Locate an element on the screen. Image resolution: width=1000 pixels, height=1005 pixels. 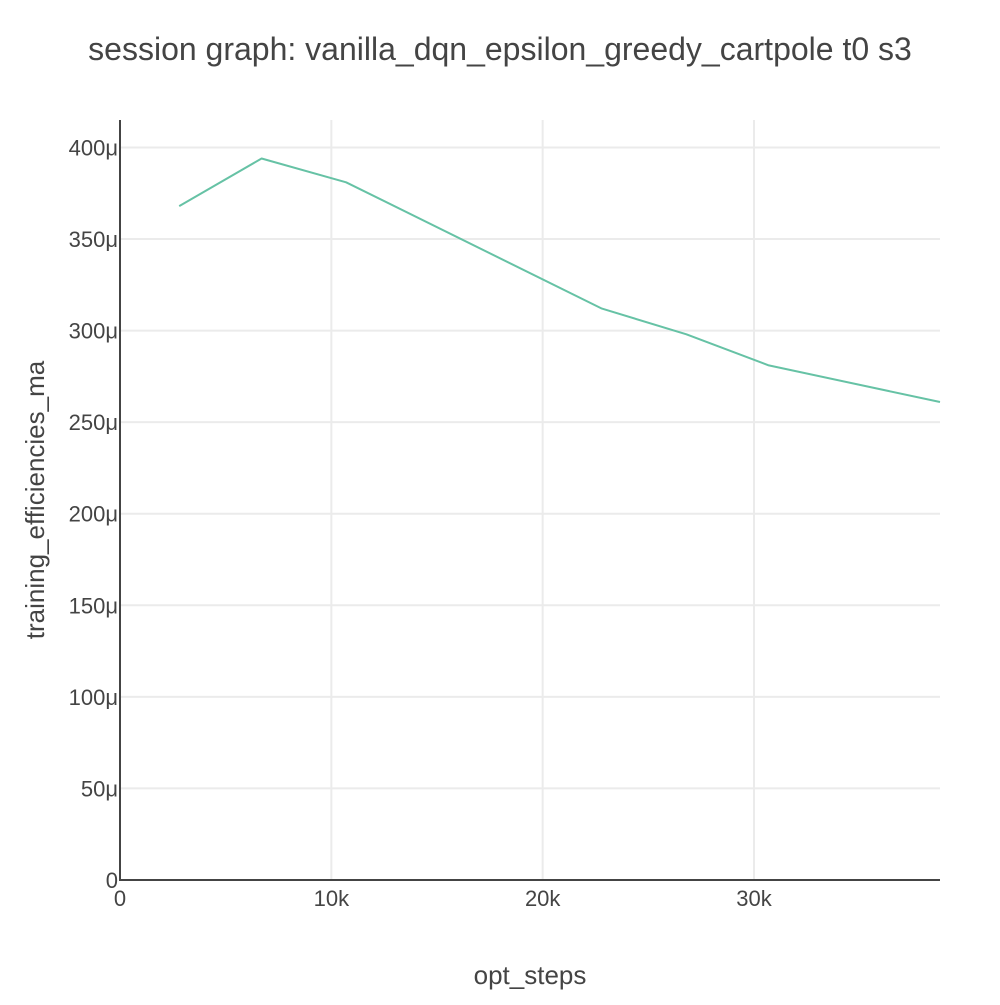
y-tick-label: 50μ is located at coordinates (99, 788).